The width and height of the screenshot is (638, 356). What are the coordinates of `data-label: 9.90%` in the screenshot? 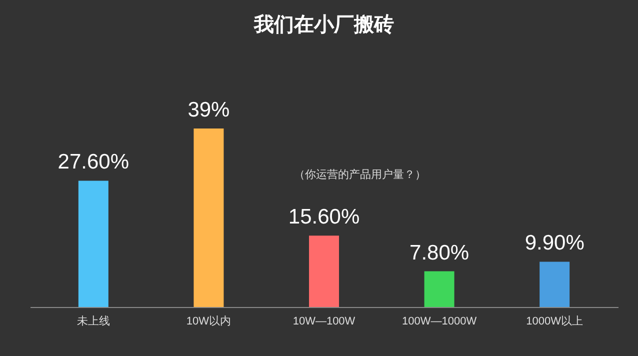 It's located at (554, 243).